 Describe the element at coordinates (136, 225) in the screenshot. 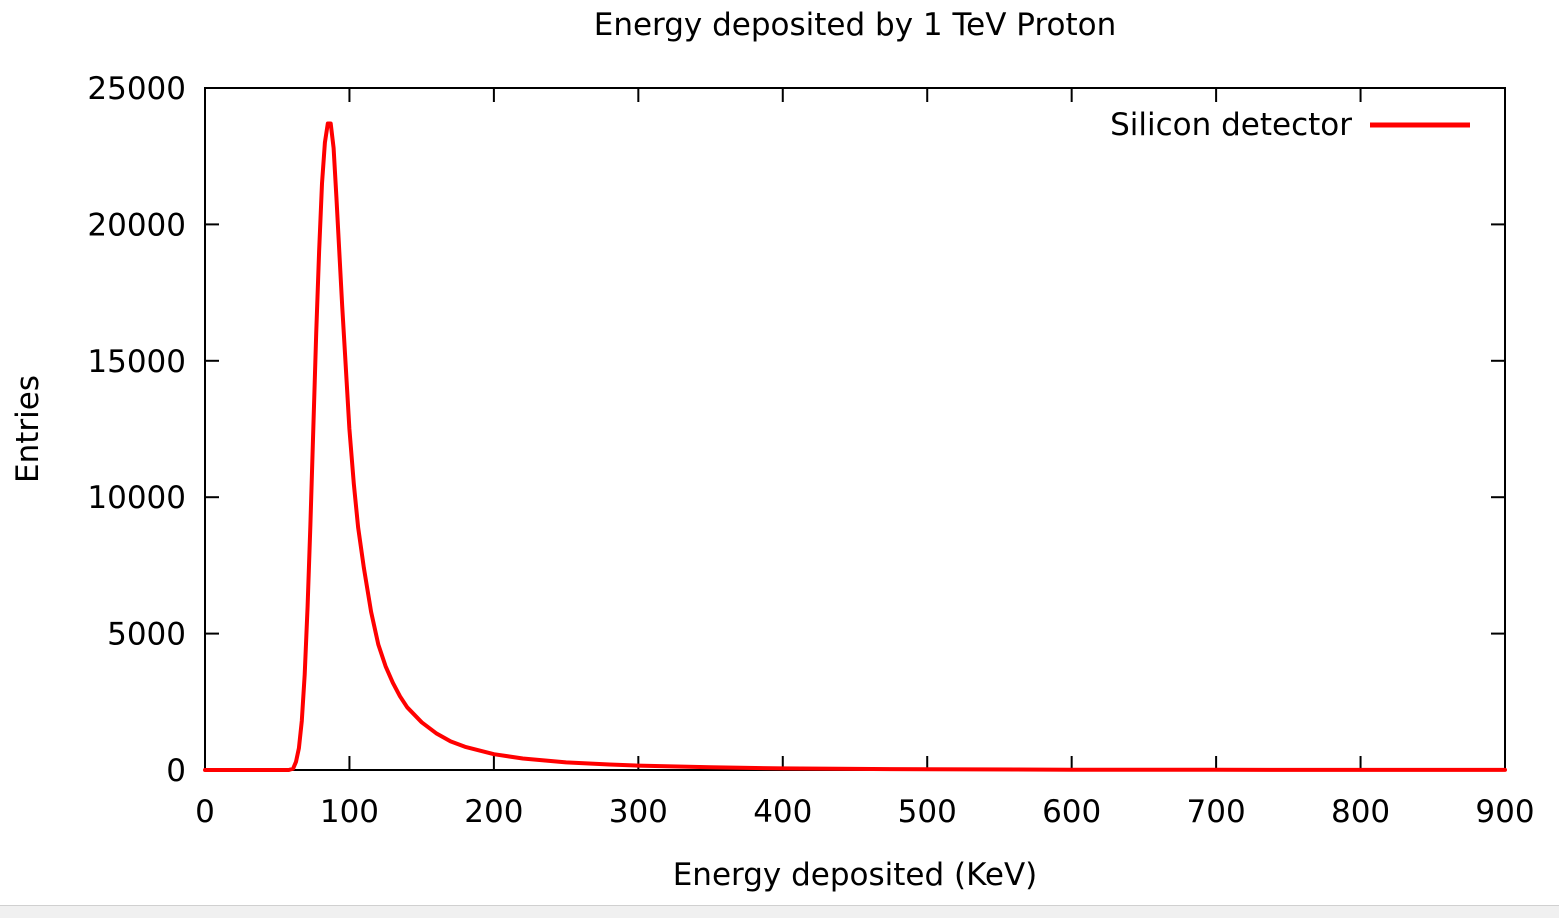

I see `y-tick-label: 20000` at that location.